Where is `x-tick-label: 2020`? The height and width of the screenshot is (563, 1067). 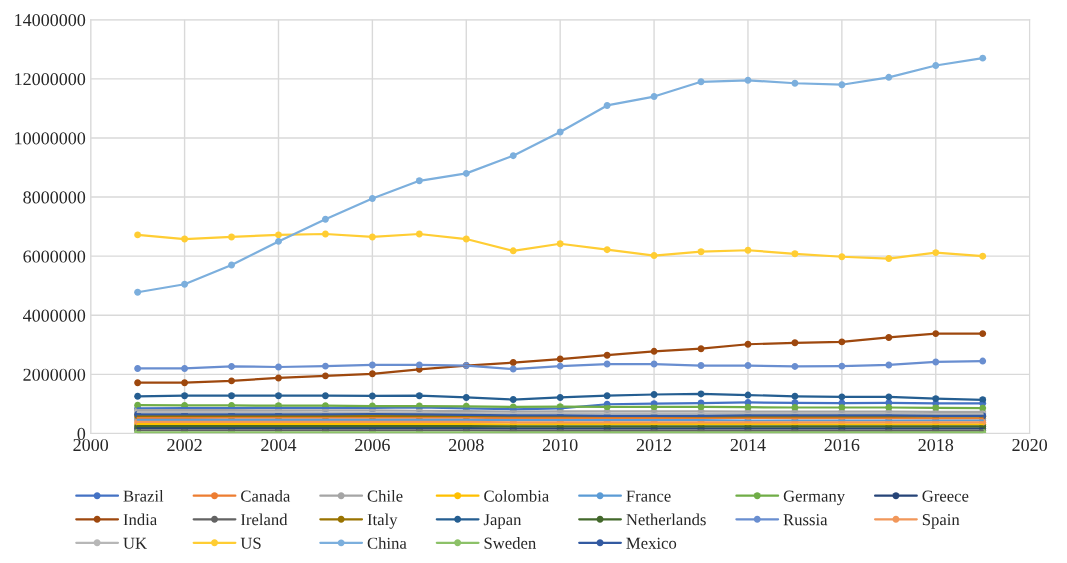 x-tick-label: 2020 is located at coordinates (1030, 445).